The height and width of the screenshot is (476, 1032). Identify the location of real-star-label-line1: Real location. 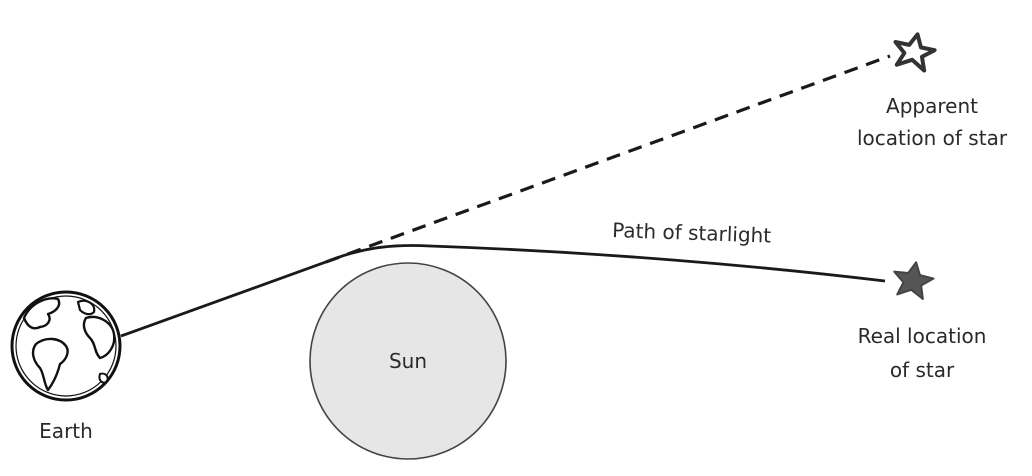
(922, 336).